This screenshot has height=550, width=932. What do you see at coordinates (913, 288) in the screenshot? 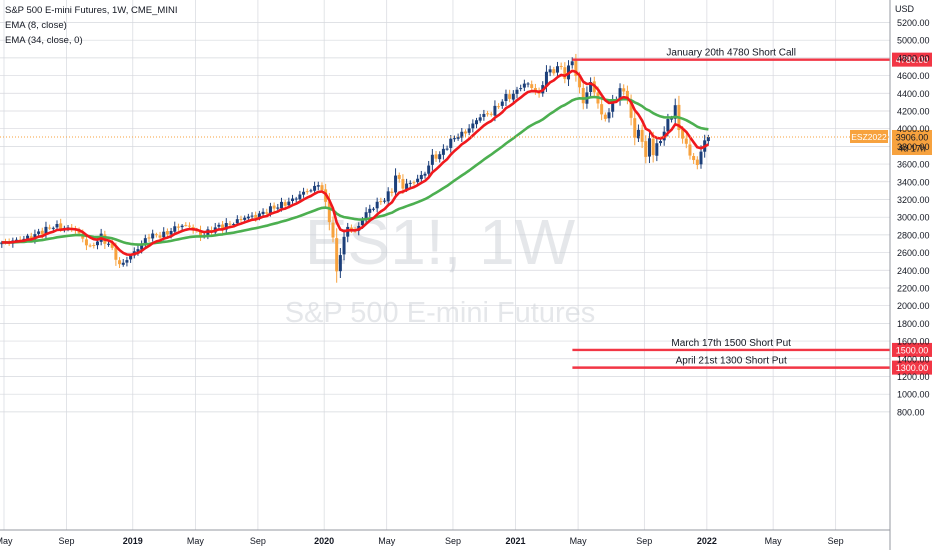
I see `y-tick-label: 2200.00` at bounding box center [913, 288].